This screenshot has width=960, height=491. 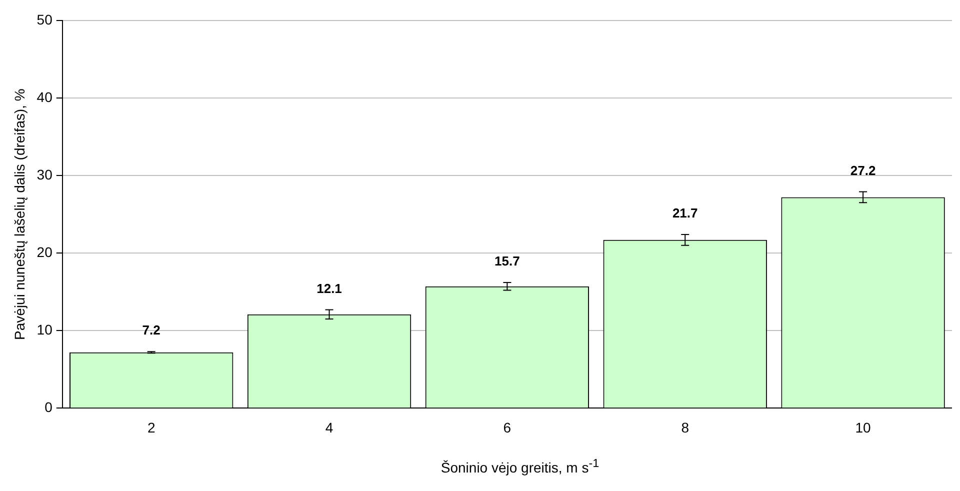 I want to click on x-axis-title: Šoninio vėjo greitis, m s$^{-1}$, so click(x=520, y=466).